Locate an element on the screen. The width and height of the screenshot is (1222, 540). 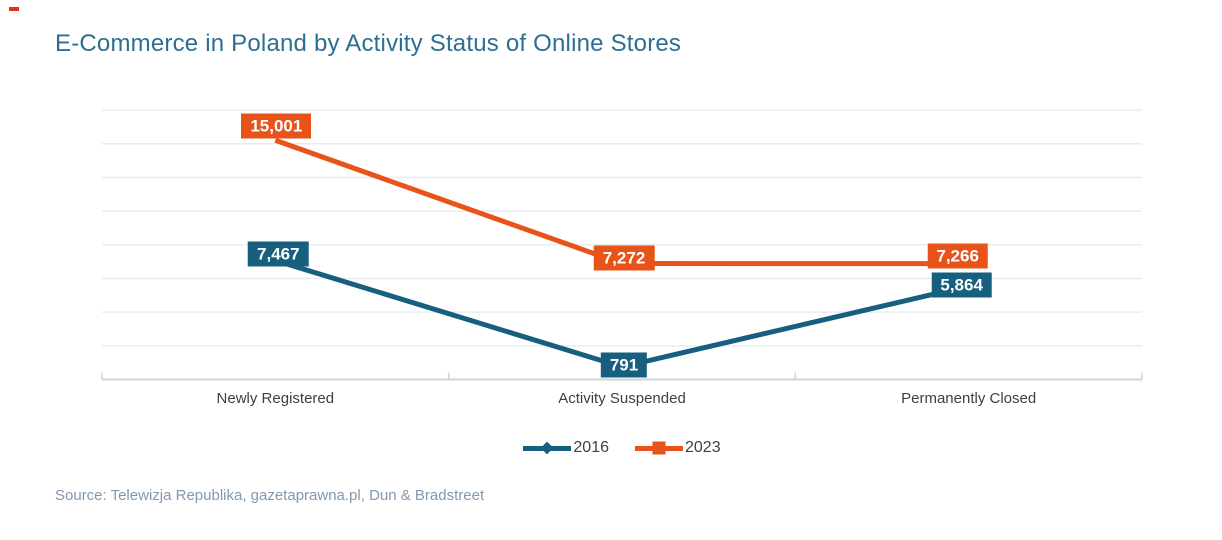
legend-item-2023: 2023 is located at coordinates (678, 448).